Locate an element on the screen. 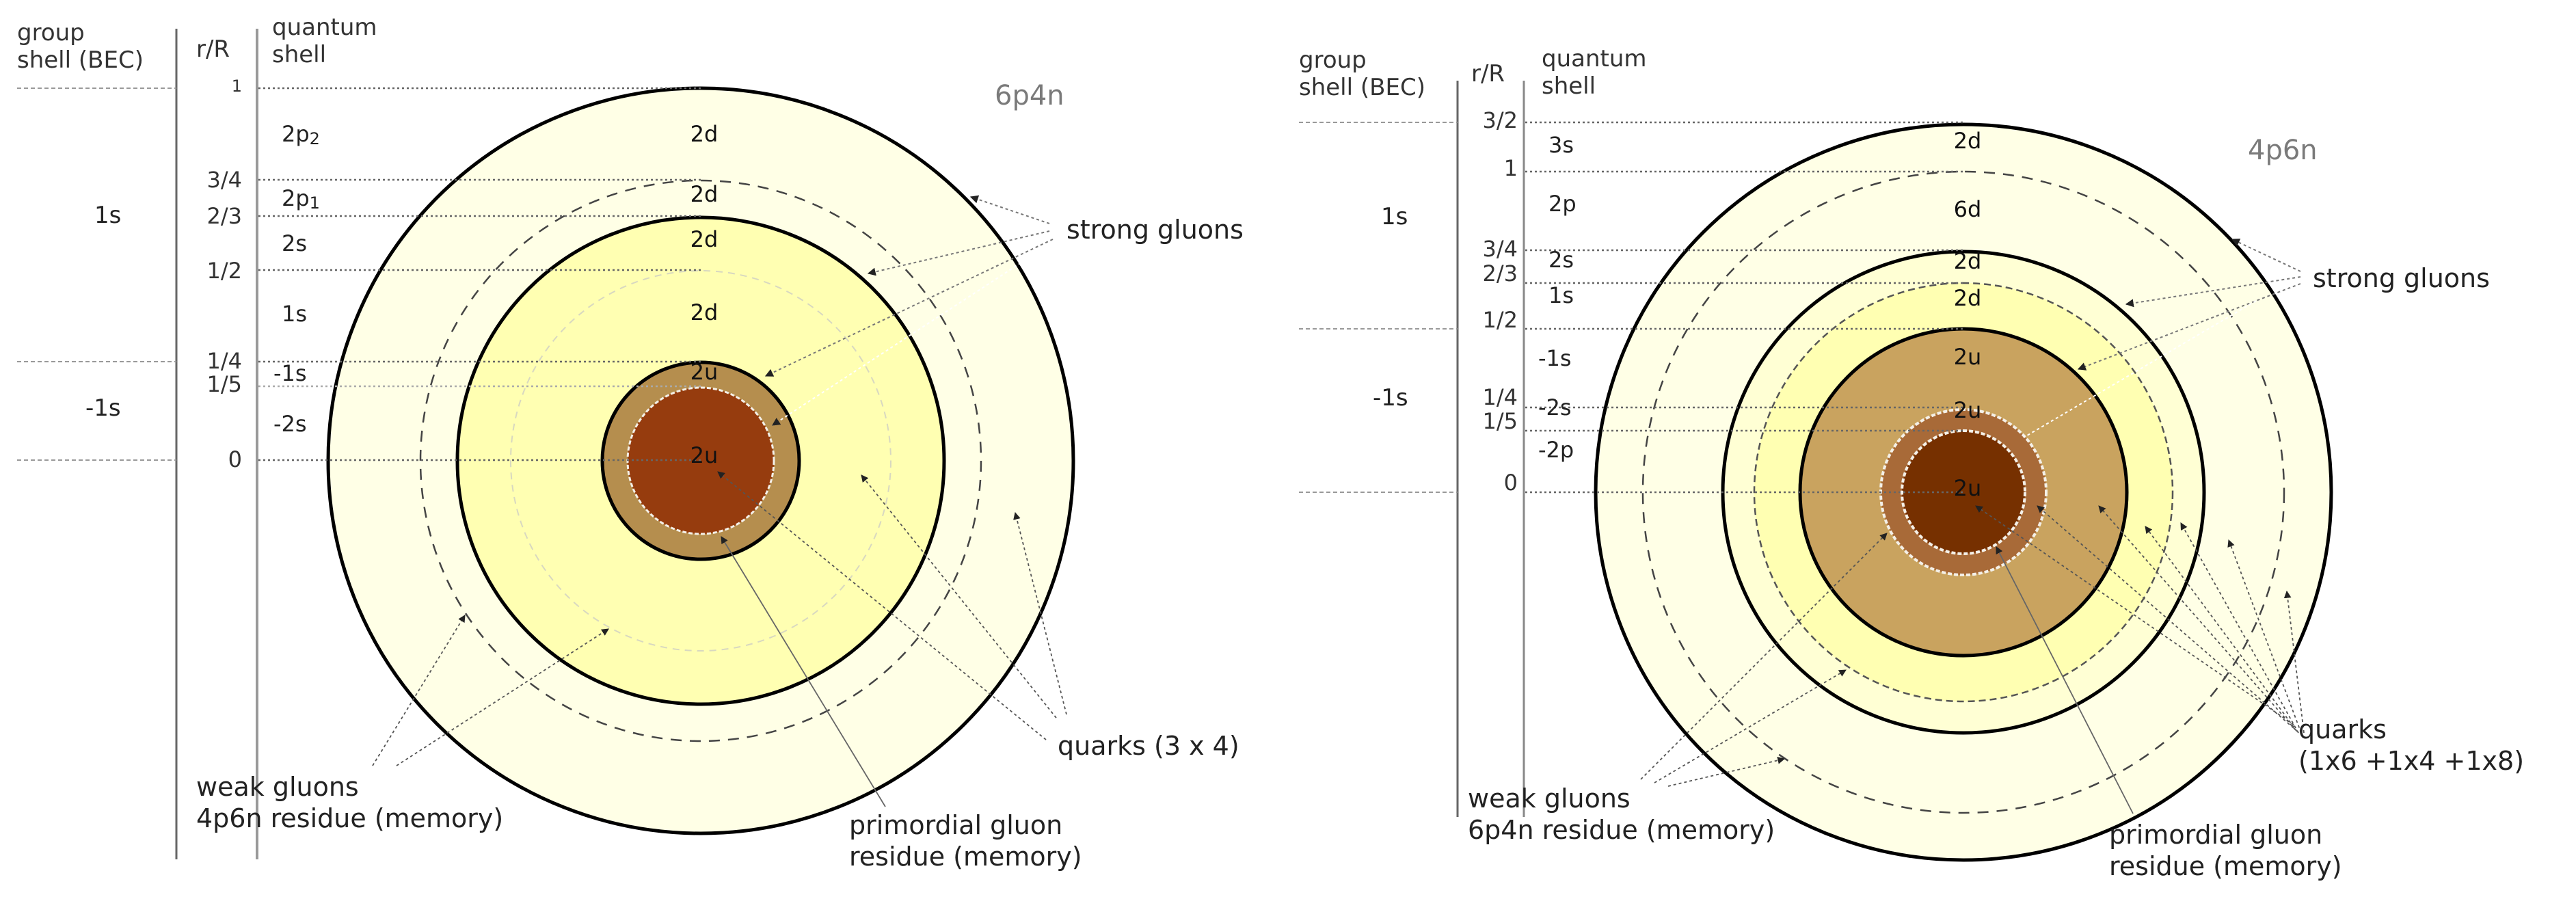  left-qshell-1s: 1s is located at coordinates (295, 314).